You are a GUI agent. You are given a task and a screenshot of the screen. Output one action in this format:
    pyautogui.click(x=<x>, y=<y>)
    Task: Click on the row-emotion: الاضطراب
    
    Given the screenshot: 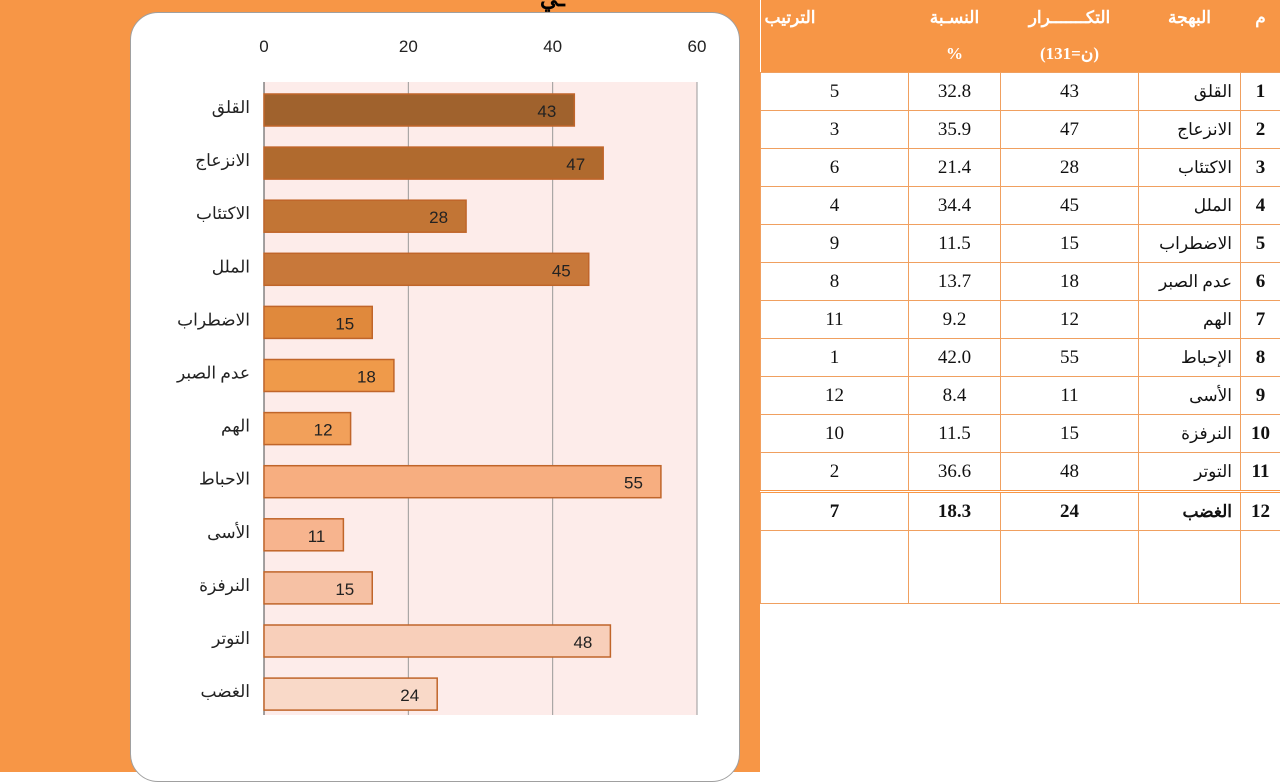 What is the action you would take?
    pyautogui.click(x=1190, y=244)
    